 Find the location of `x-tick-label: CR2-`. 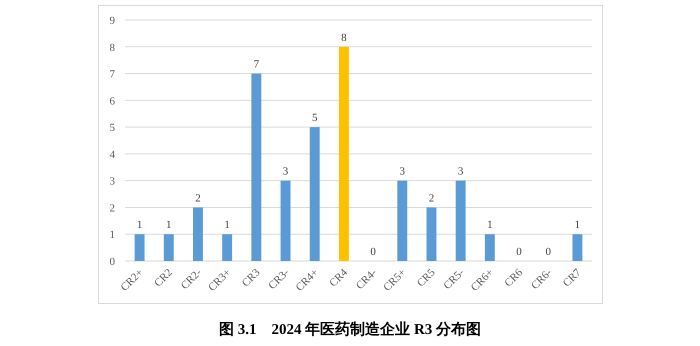

x-tick-label: CR2- is located at coordinates (191, 279).